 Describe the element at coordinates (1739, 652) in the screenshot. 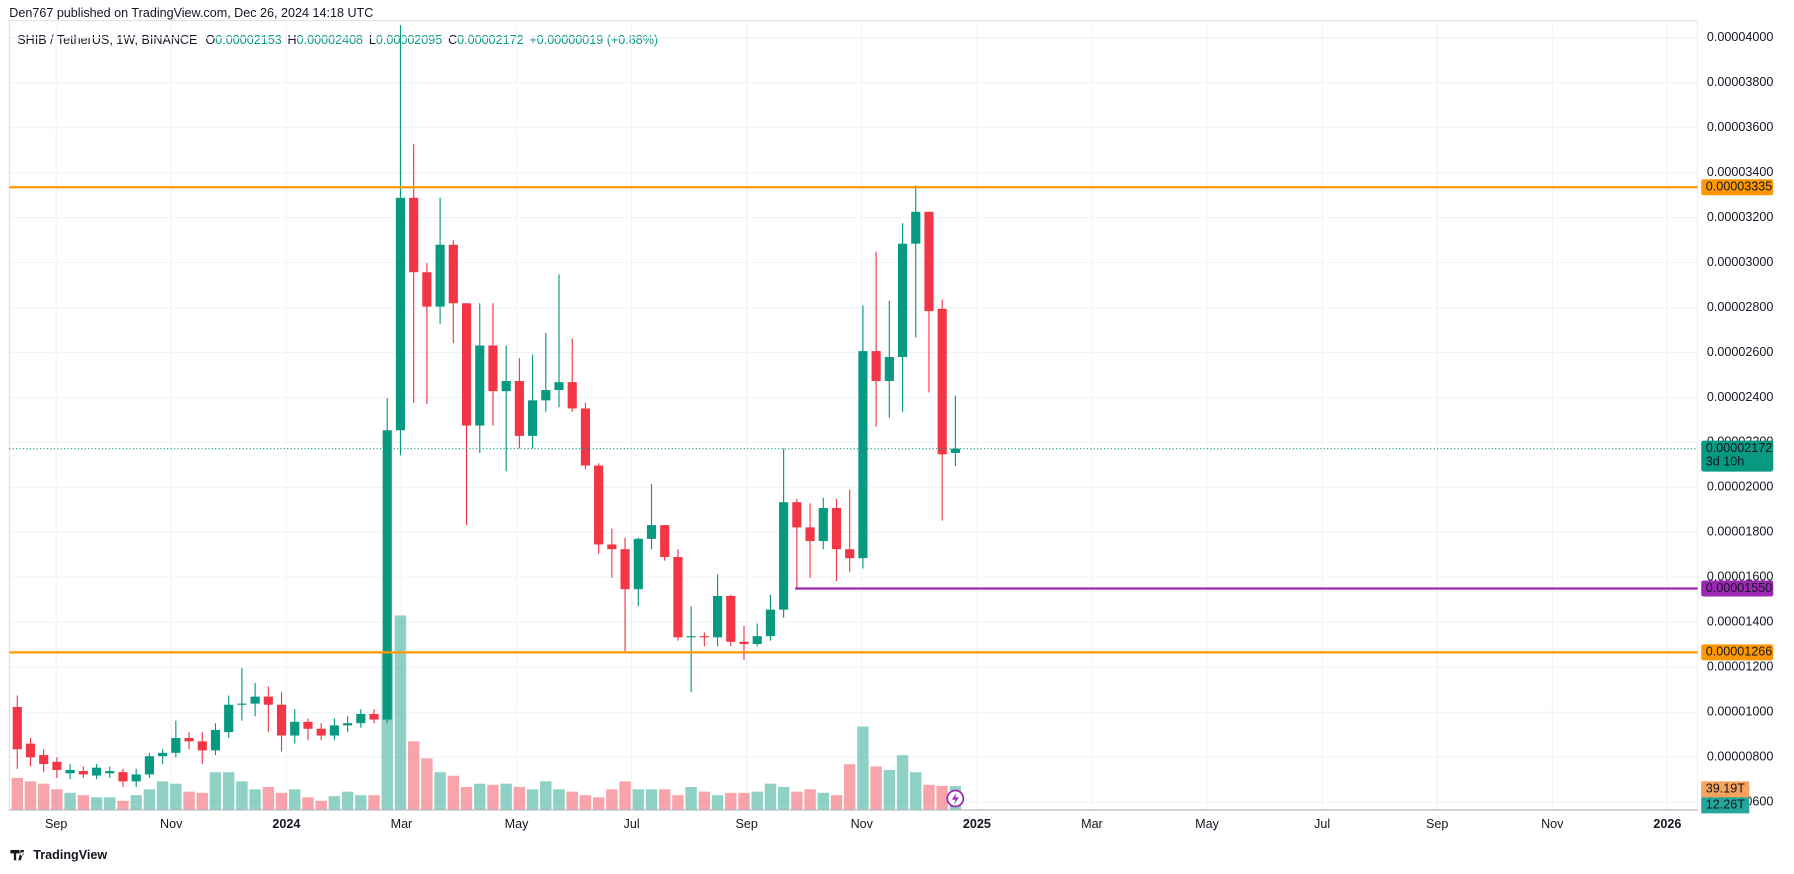

I see `level-label: 0.00001266` at that location.